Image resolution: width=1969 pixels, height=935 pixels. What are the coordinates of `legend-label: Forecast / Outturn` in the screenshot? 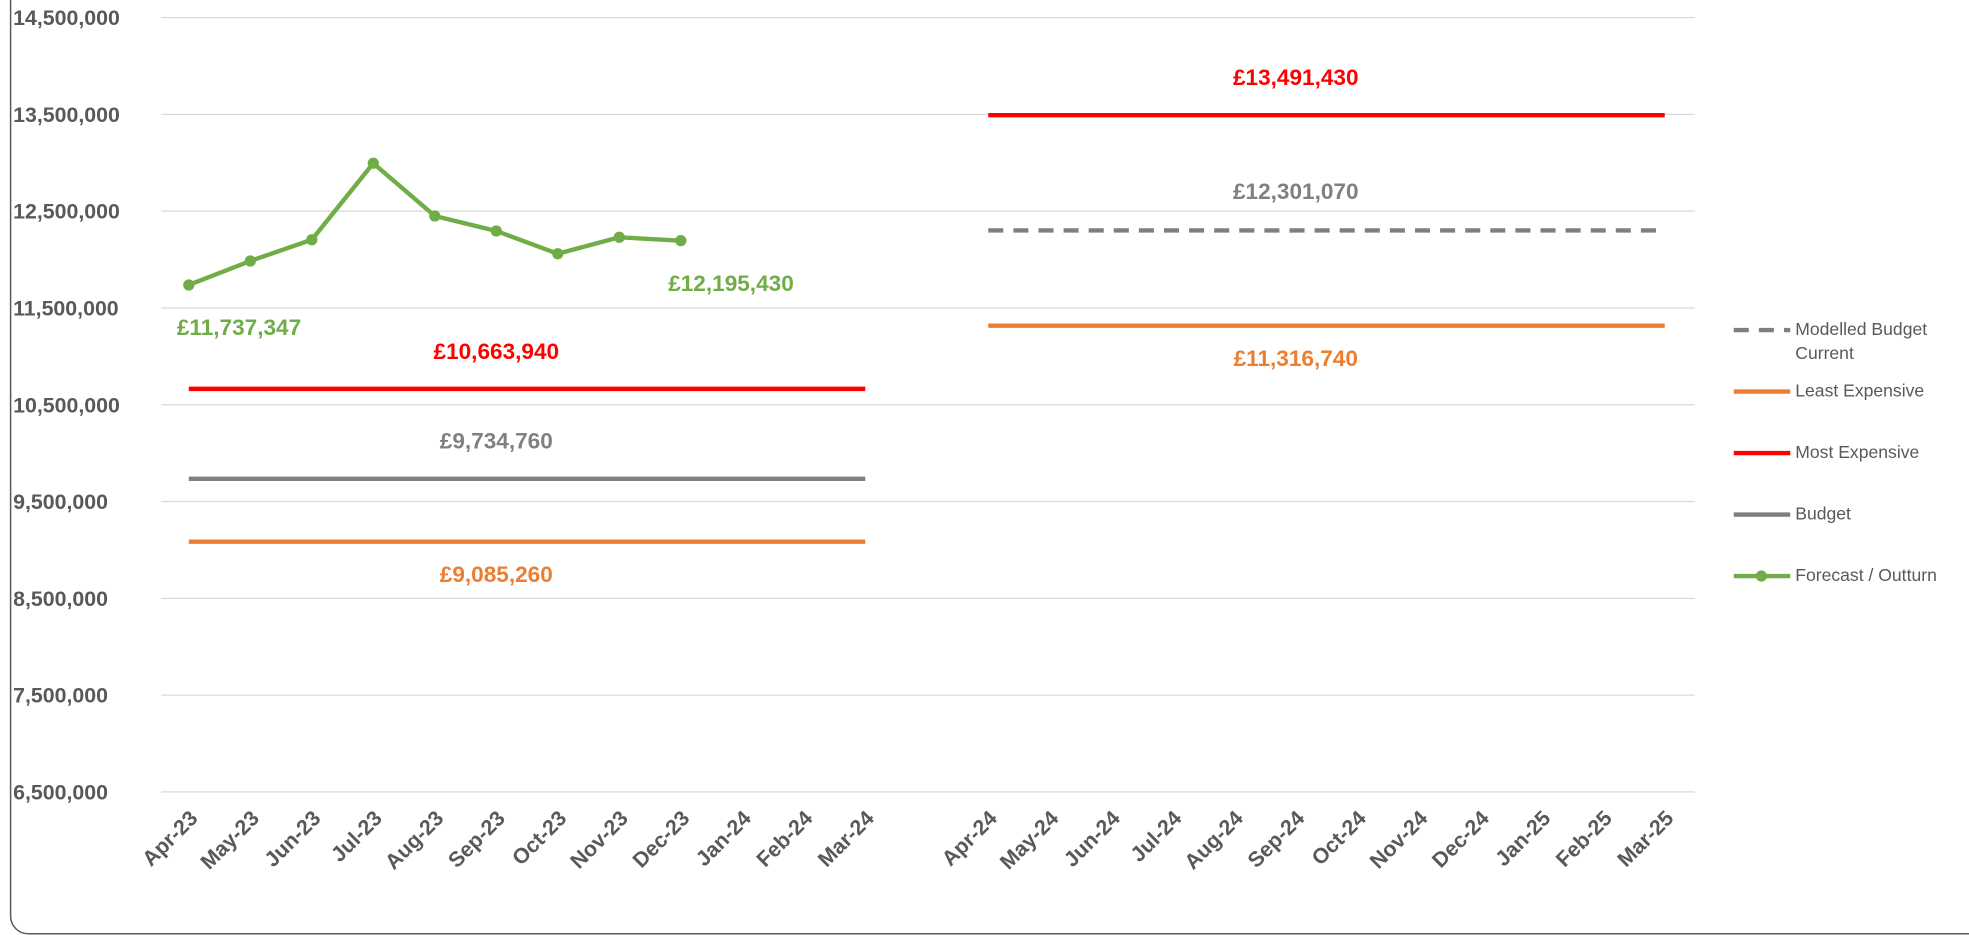 It's located at (1866, 574).